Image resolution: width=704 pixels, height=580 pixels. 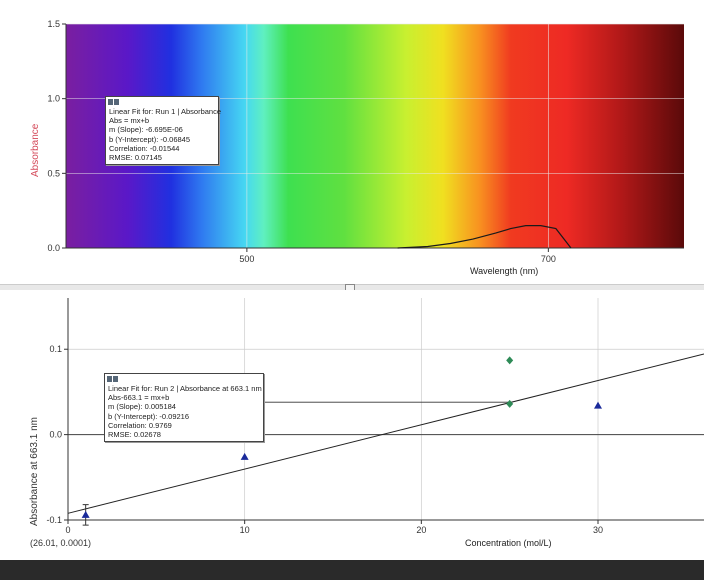 What do you see at coordinates (53, 99) in the screenshot?
I see `spectrum-y-tick-label: 1.0` at bounding box center [53, 99].